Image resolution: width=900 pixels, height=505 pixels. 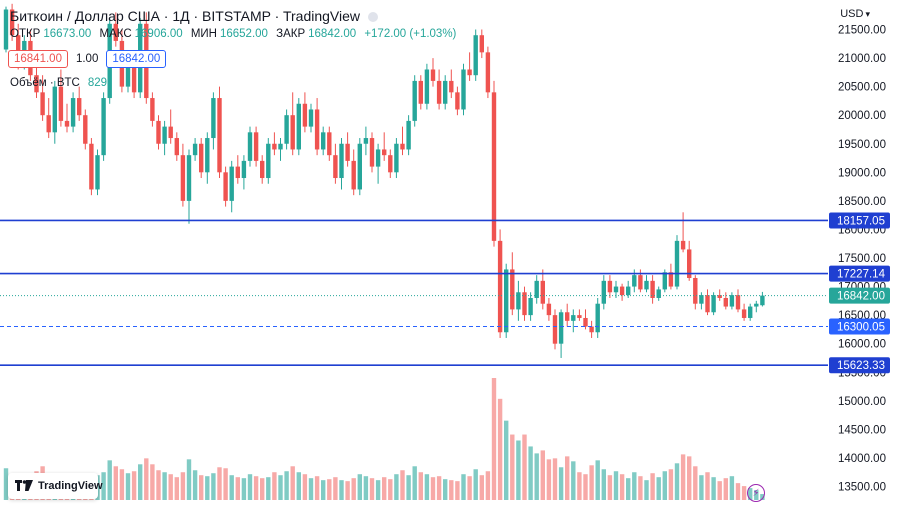 What do you see at coordinates (861, 297) in the screenshot?
I see `price-tag-label: 16842.00` at bounding box center [861, 297].